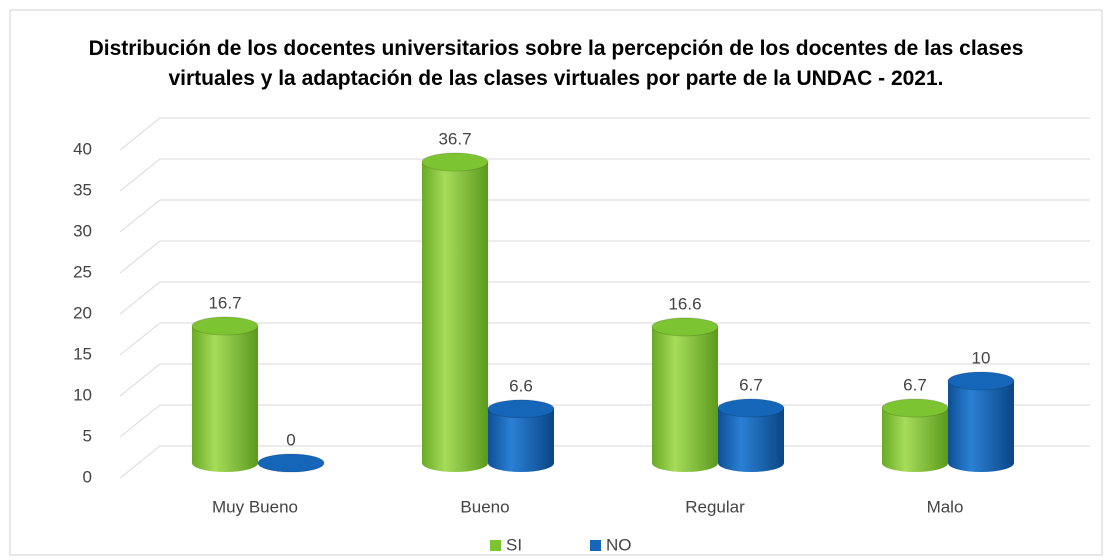  I want to click on data-label: 0, so click(290, 439).